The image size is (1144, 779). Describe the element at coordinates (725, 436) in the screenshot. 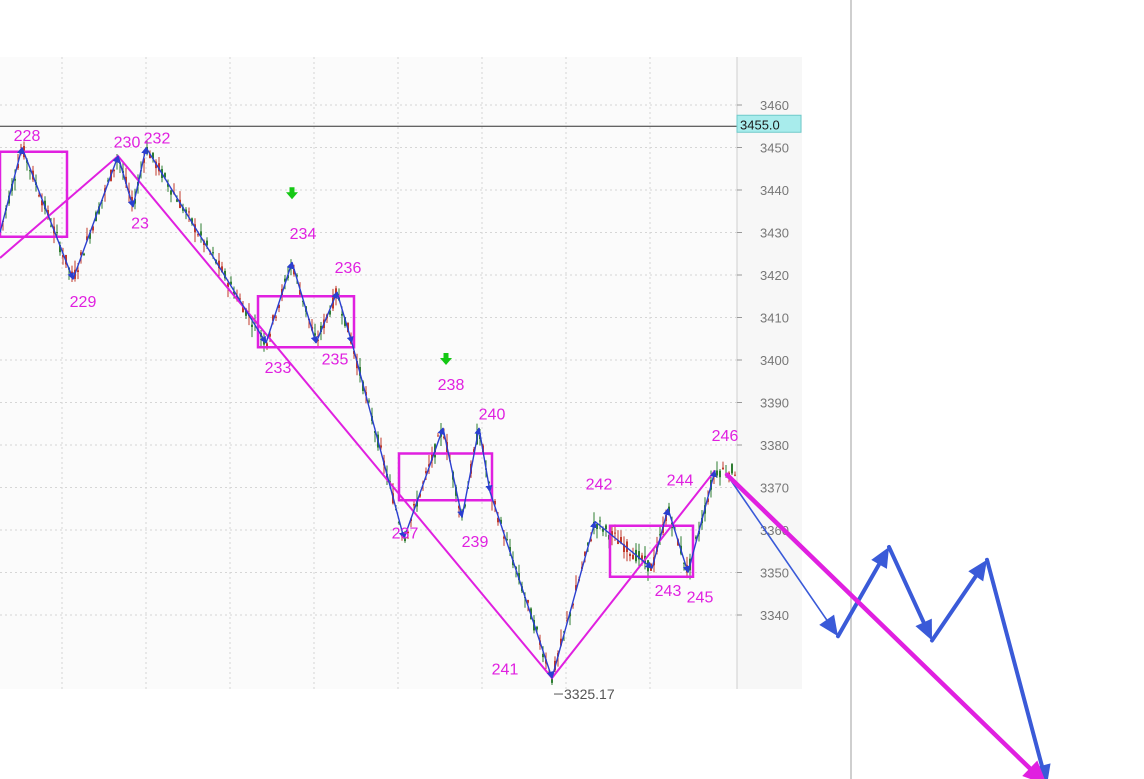

I see `wave-label: 246` at that location.